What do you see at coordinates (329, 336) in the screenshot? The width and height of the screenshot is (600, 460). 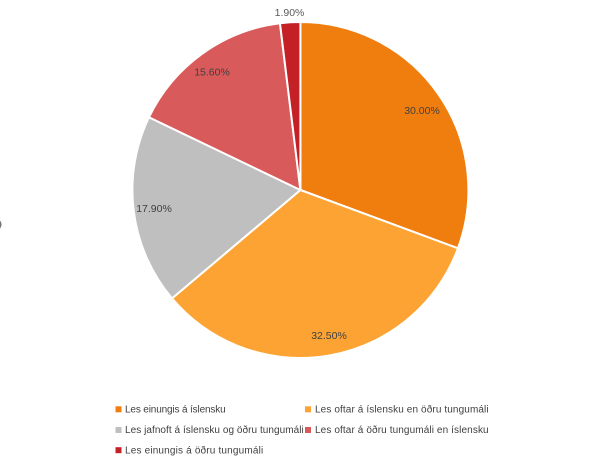 I see `svg-text: 32.50%` at bounding box center [329, 336].